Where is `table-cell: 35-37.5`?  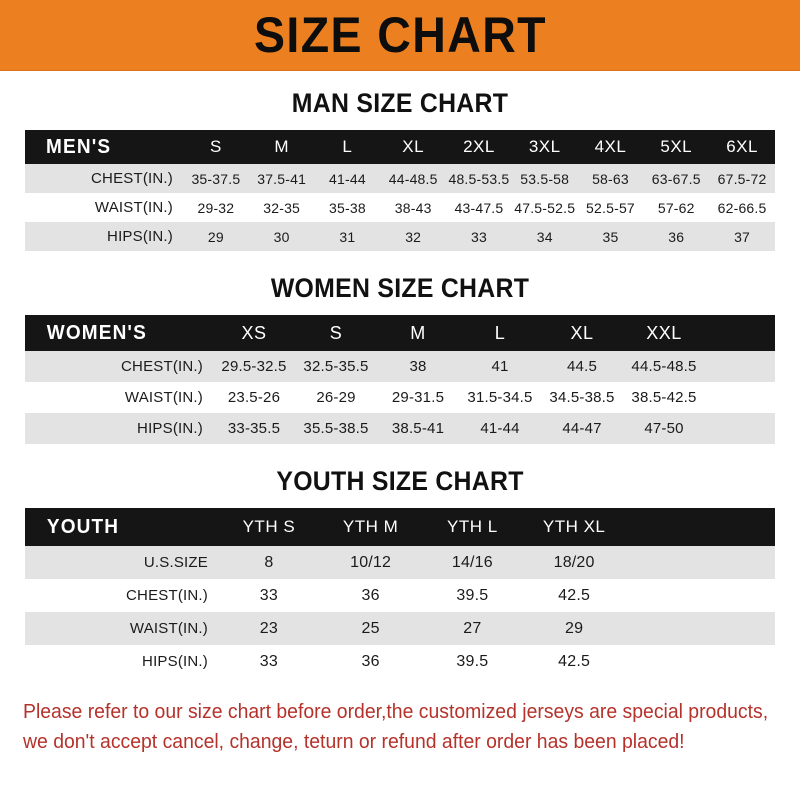
table-cell: 35-37.5 is located at coordinates (216, 178).